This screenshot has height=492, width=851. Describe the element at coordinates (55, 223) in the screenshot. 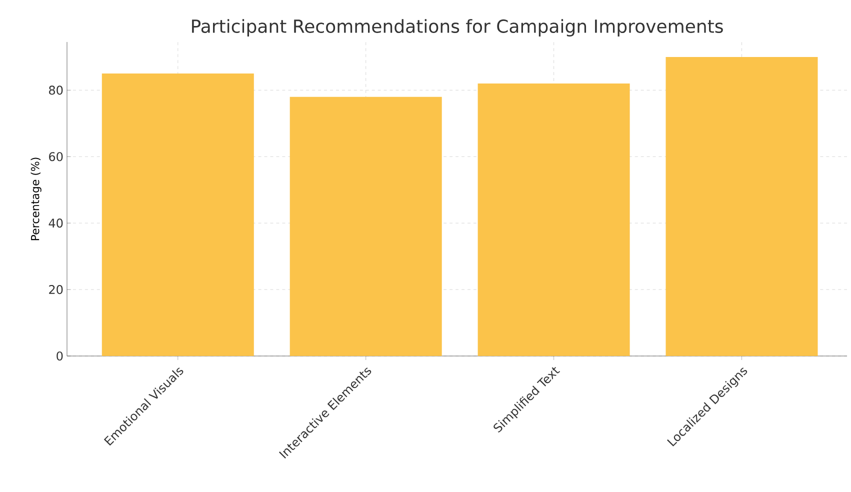

I see `y-tick-label: 40` at that location.